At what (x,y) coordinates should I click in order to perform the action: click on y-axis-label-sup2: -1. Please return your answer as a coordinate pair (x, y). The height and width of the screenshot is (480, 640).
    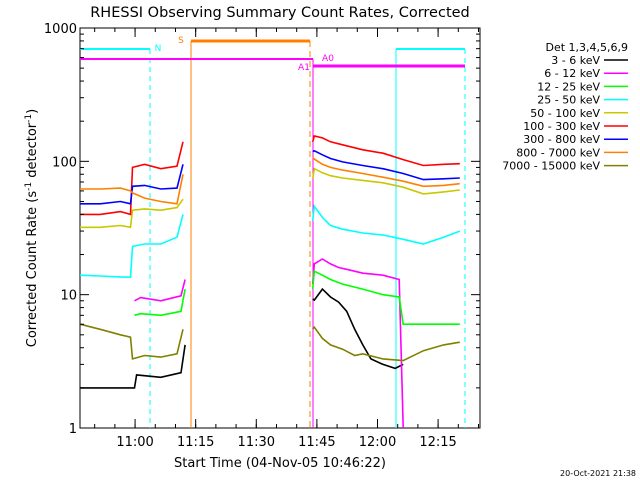
    Looking at the image, I should click on (29, 118).